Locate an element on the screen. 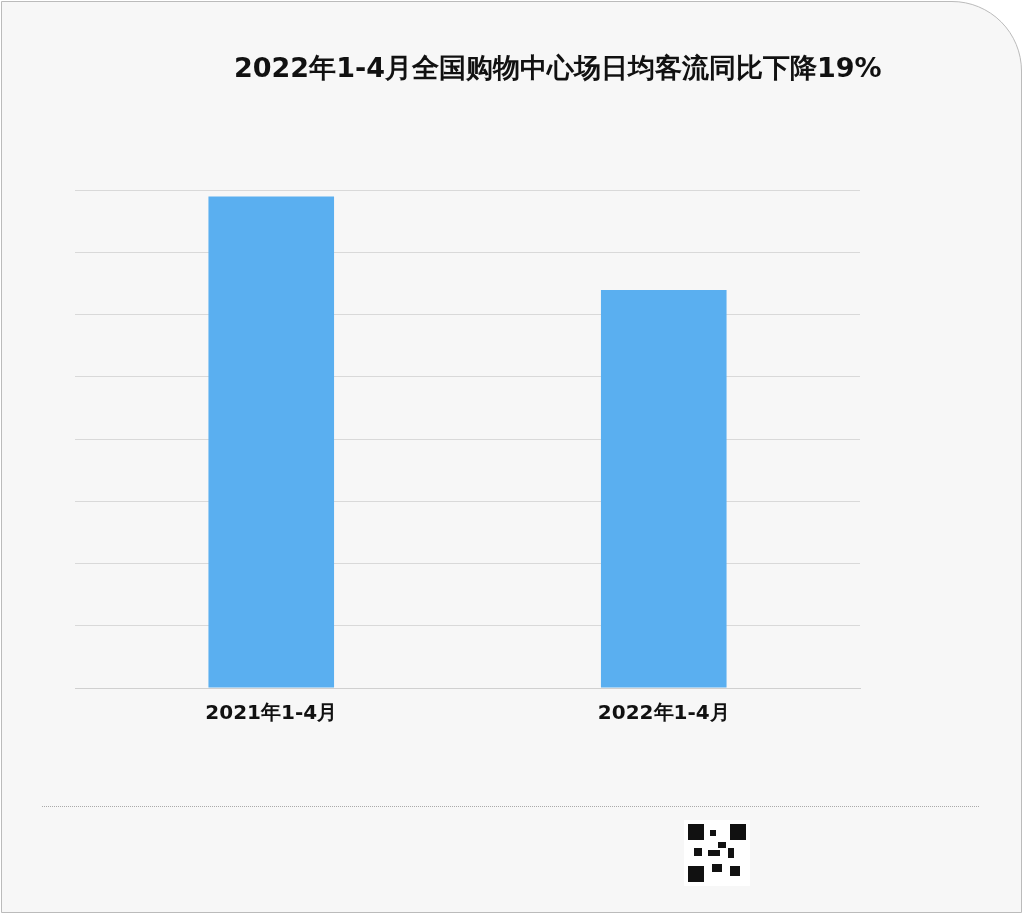 This screenshot has height=914, width=1023. x-tick-label: 2022年1-4月 is located at coordinates (663, 712).